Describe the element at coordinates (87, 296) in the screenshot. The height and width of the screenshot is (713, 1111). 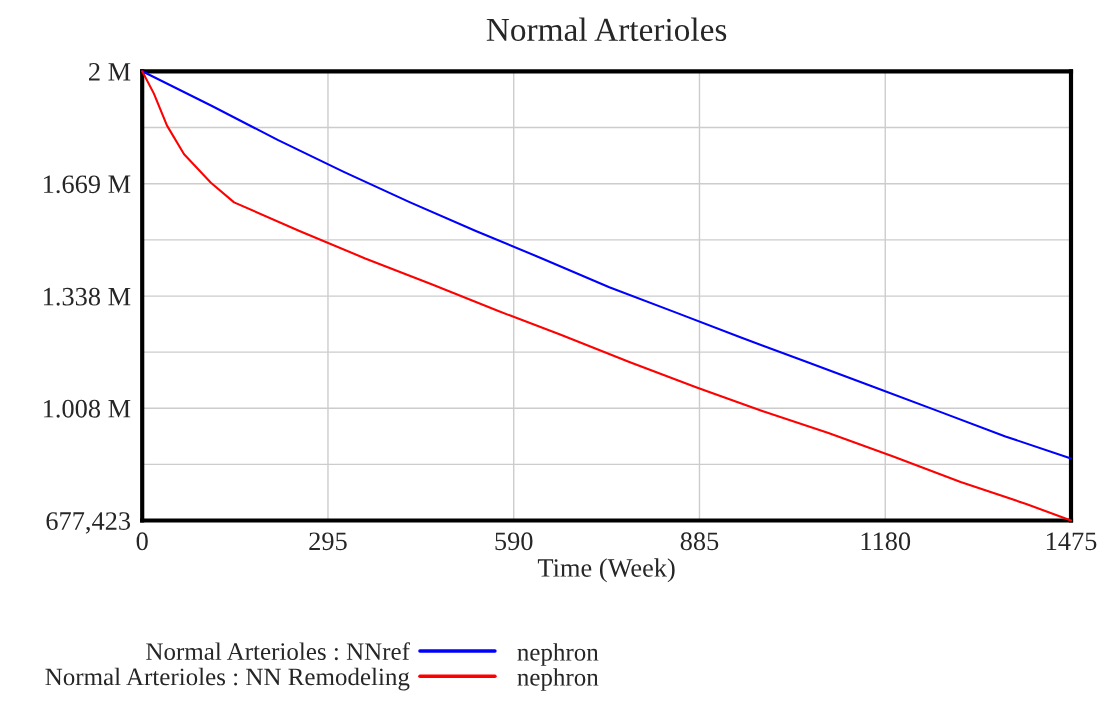
I see `y-tick-label: 1.338 M` at that location.